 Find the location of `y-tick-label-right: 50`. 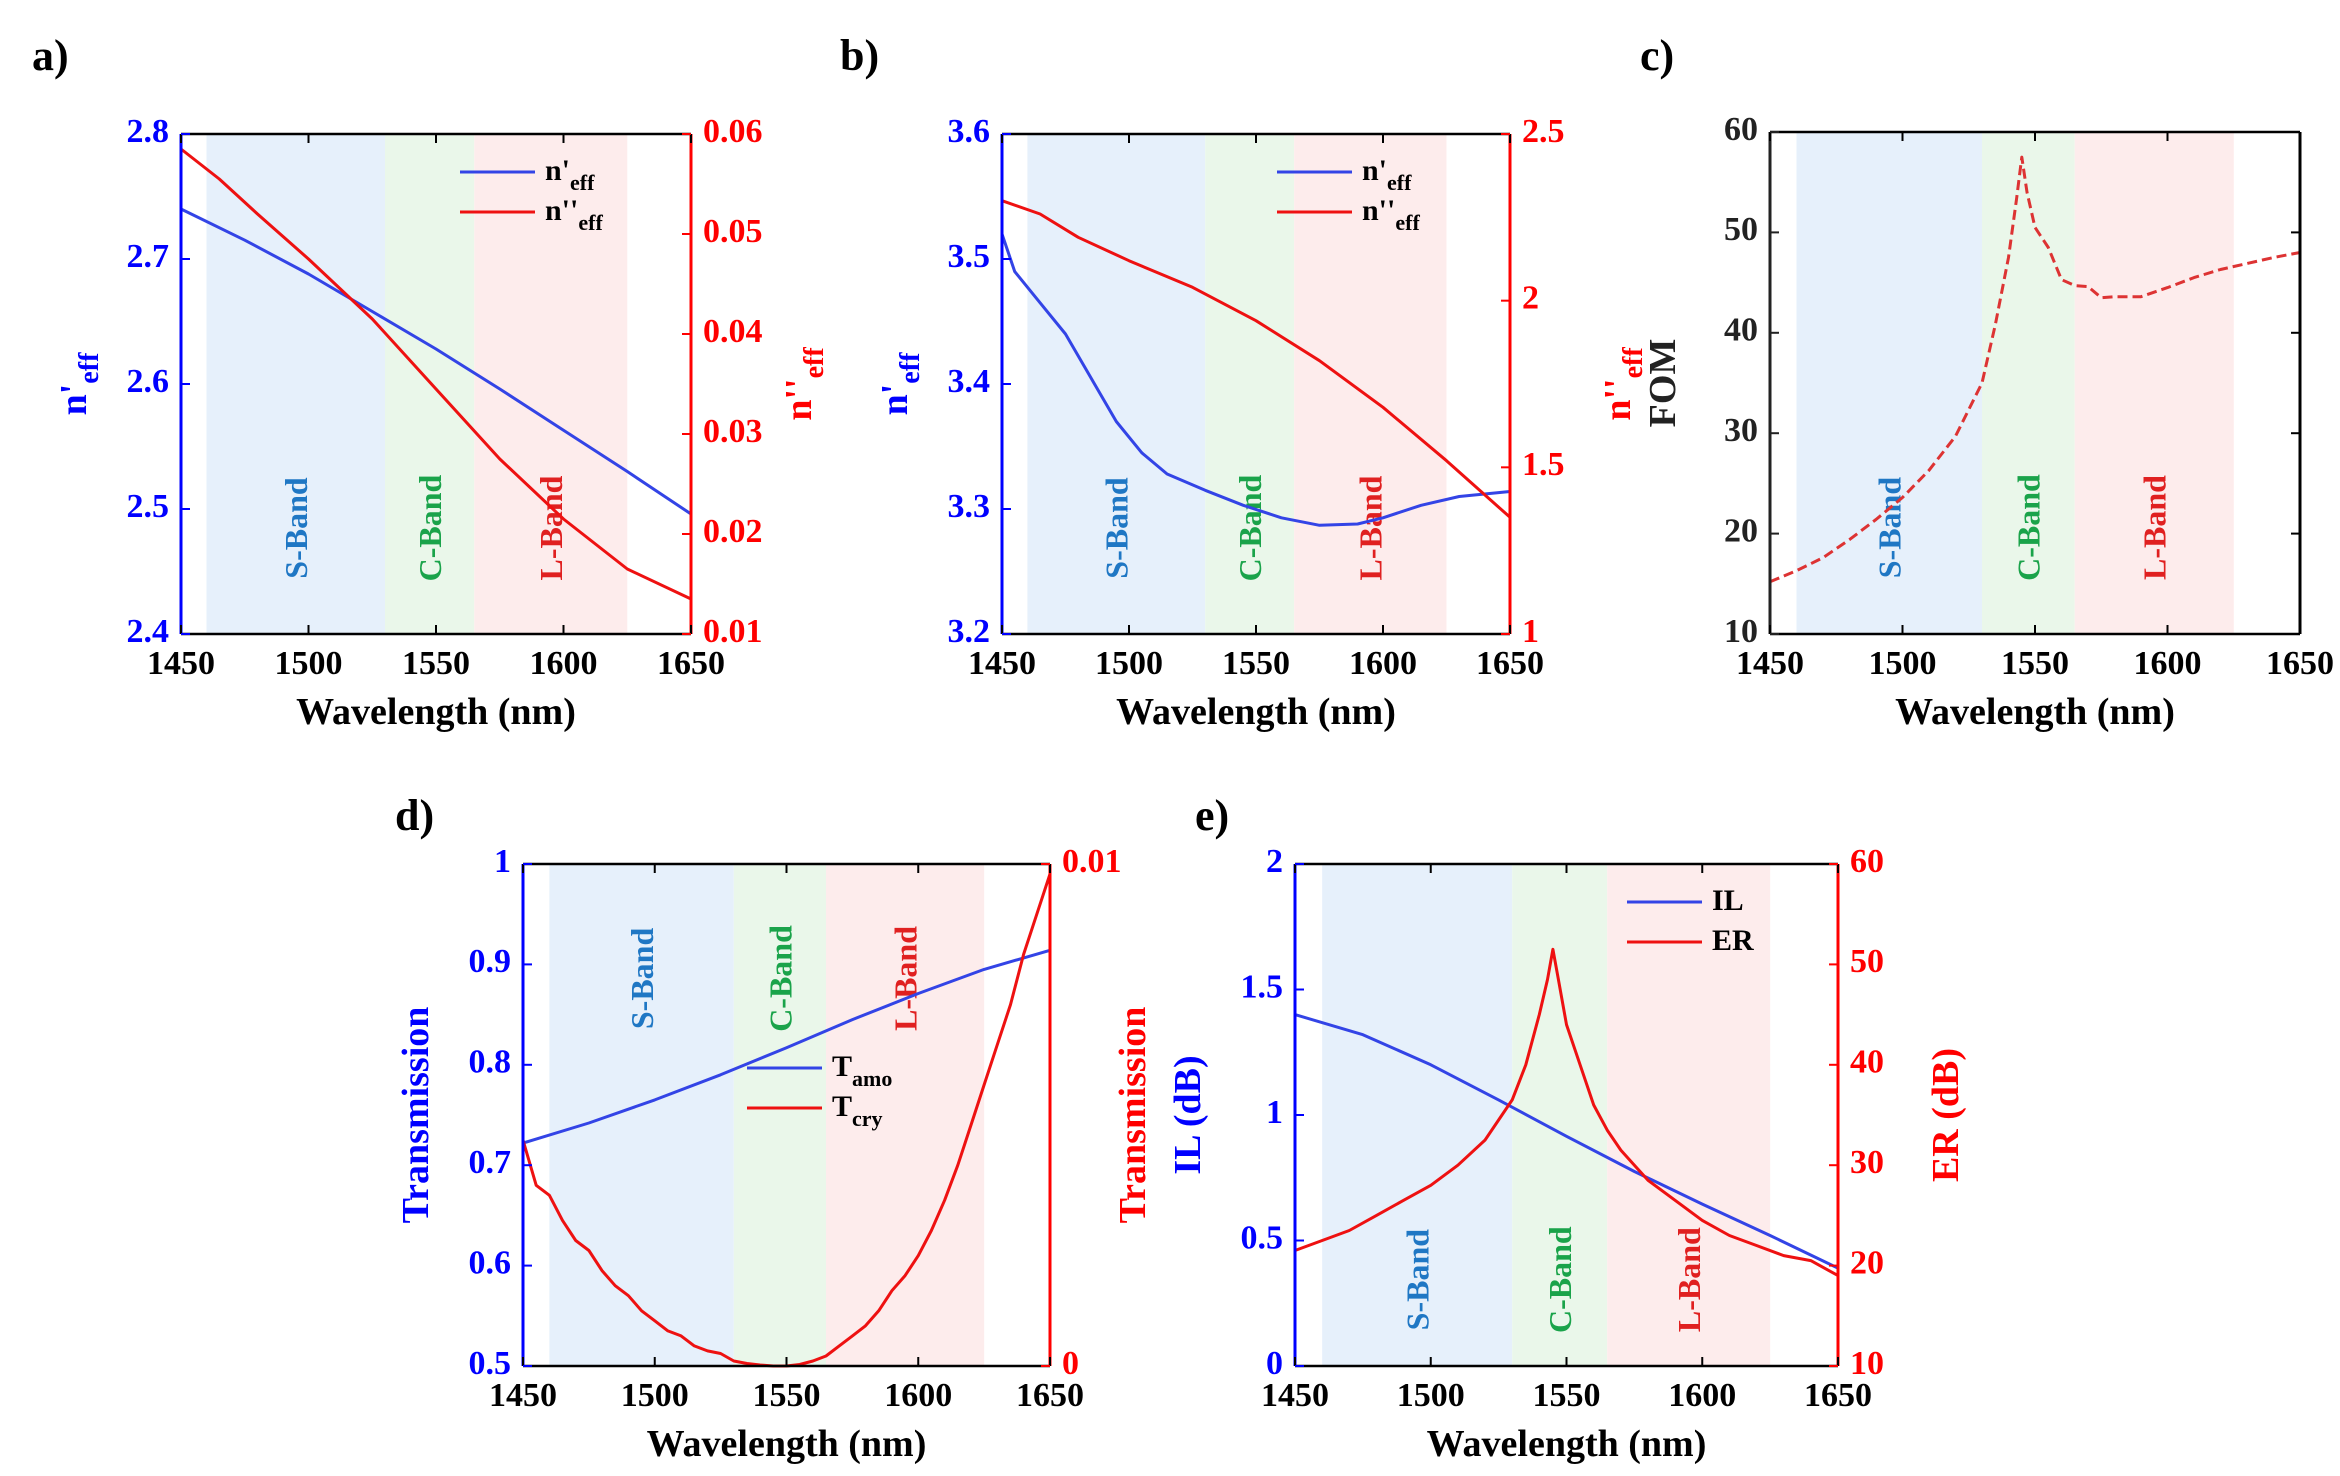

y-tick-label-right: 50 is located at coordinates (1867, 961).